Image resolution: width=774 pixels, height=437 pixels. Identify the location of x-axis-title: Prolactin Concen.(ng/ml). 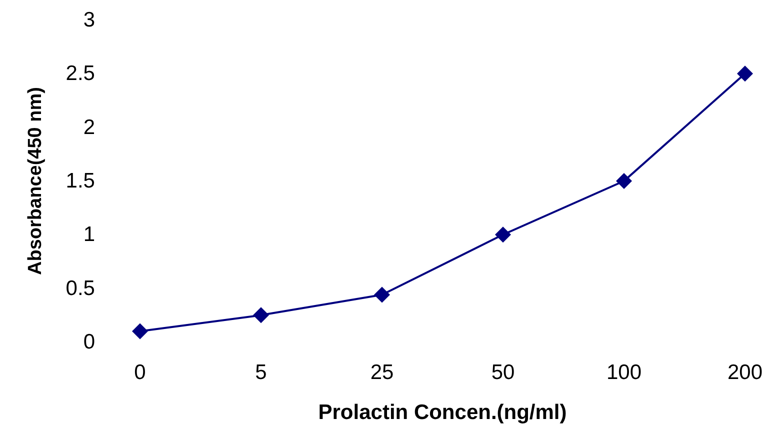
(442, 412).